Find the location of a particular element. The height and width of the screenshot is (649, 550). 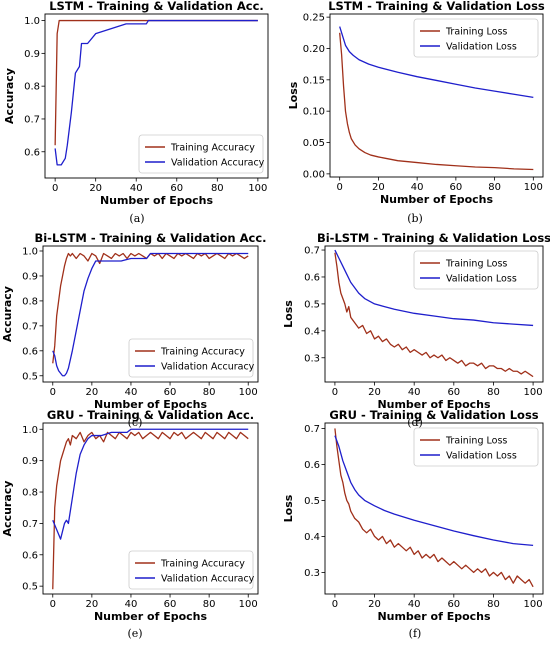

chart-title: GRU - Training & Validation Acc. is located at coordinates (150, 415).